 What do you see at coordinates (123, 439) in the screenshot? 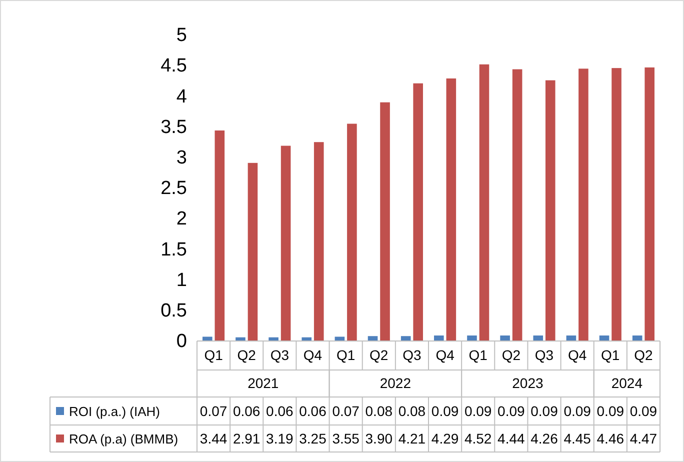
I see `legend-label: ROA (p.a) (BMMB)` at bounding box center [123, 439].